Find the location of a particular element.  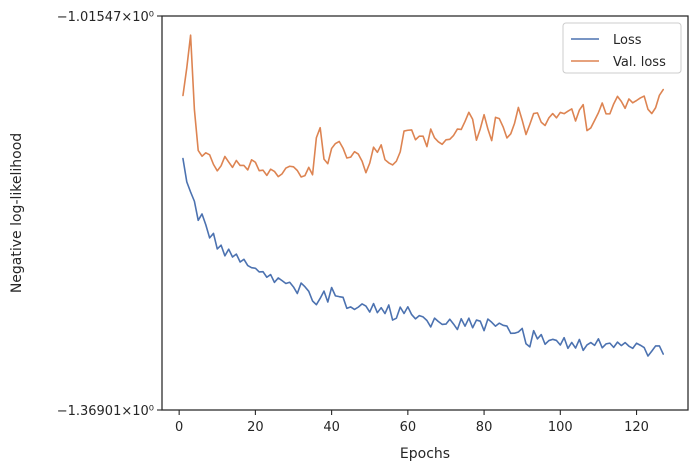

legend: Loss Val. loss is located at coordinates (622, 48).